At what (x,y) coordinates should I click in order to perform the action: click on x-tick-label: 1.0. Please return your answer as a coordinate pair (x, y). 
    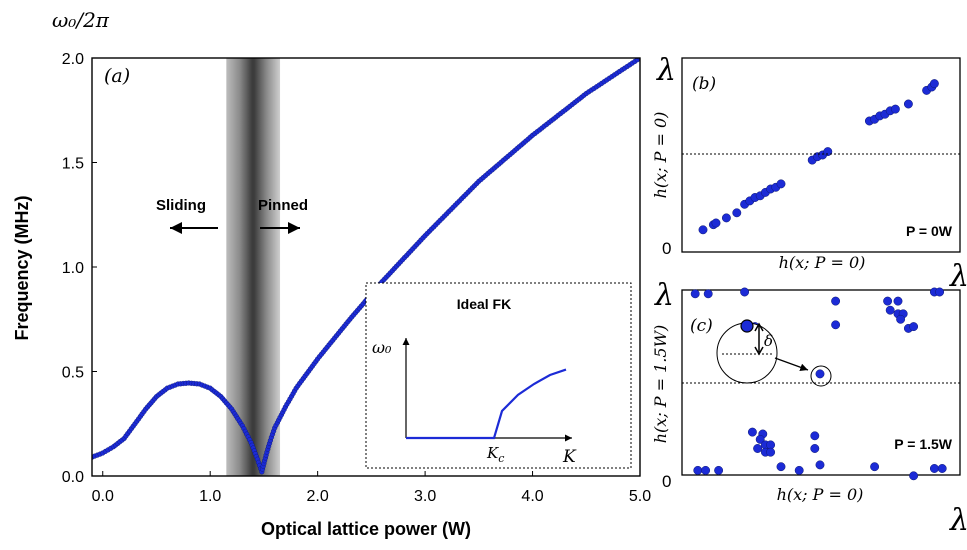
    Looking at the image, I should click on (210, 496).